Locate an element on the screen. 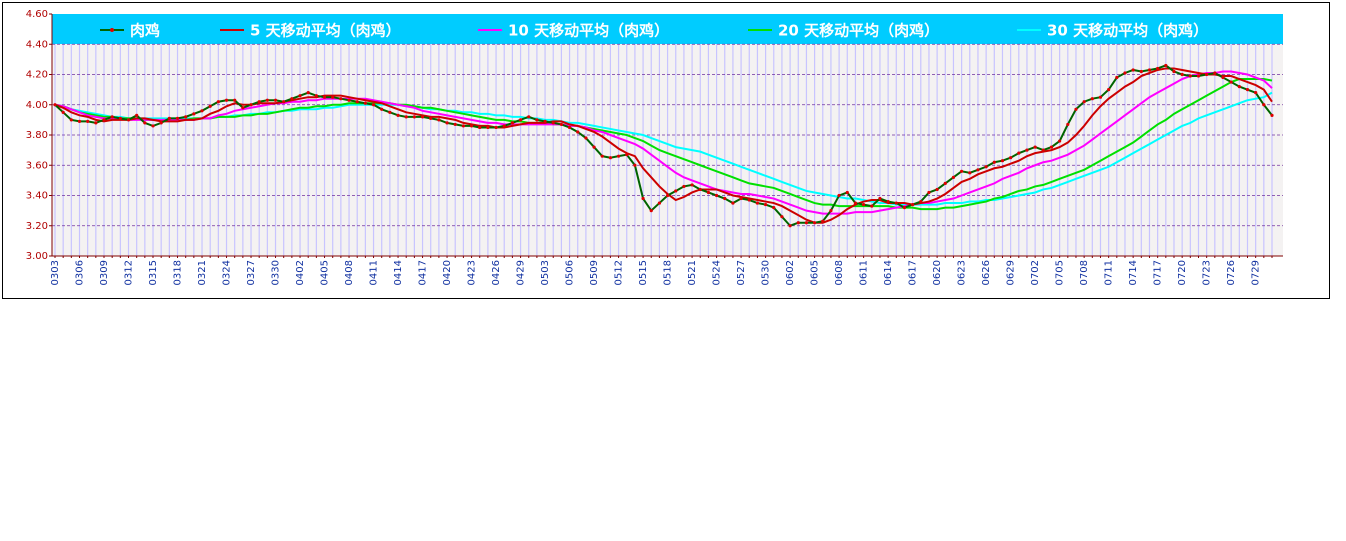 Image resolution: width=1346 pixels, height=541 pixels. x-tick-label: 0420 is located at coordinates (447, 272).